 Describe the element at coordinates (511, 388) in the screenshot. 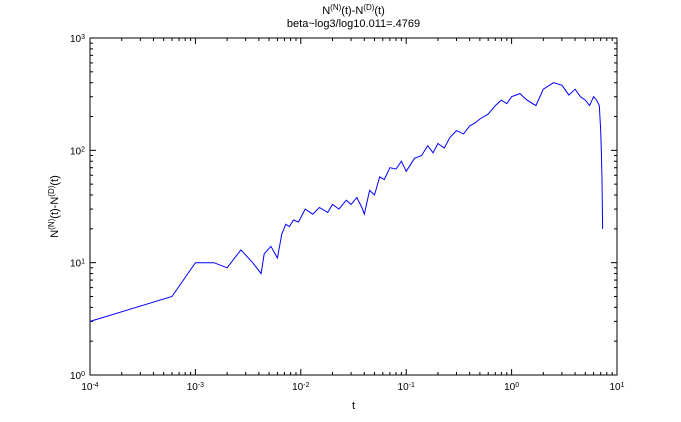

I see `x-tick-label: 10⁰` at that location.